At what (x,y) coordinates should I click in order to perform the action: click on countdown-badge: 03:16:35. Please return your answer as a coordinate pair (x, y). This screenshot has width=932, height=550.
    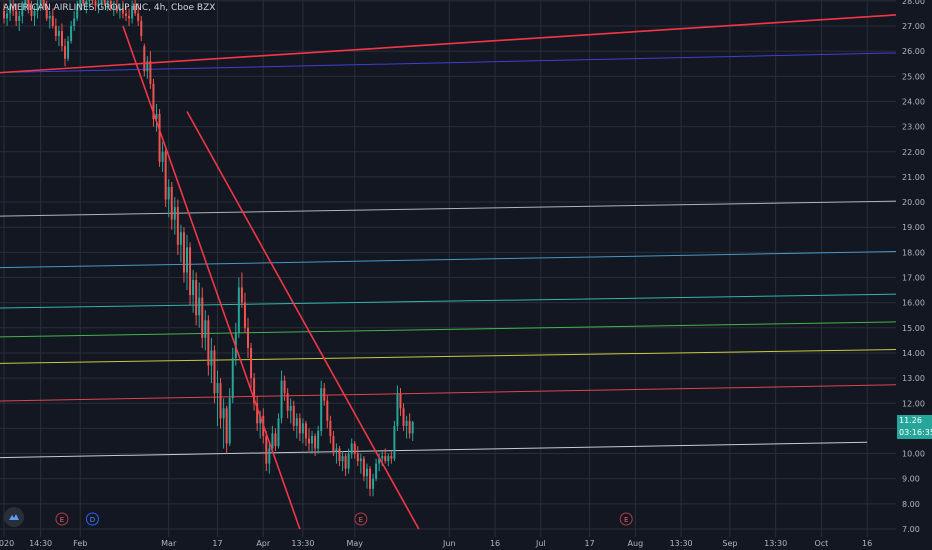
    Looking at the image, I should click on (914, 432).